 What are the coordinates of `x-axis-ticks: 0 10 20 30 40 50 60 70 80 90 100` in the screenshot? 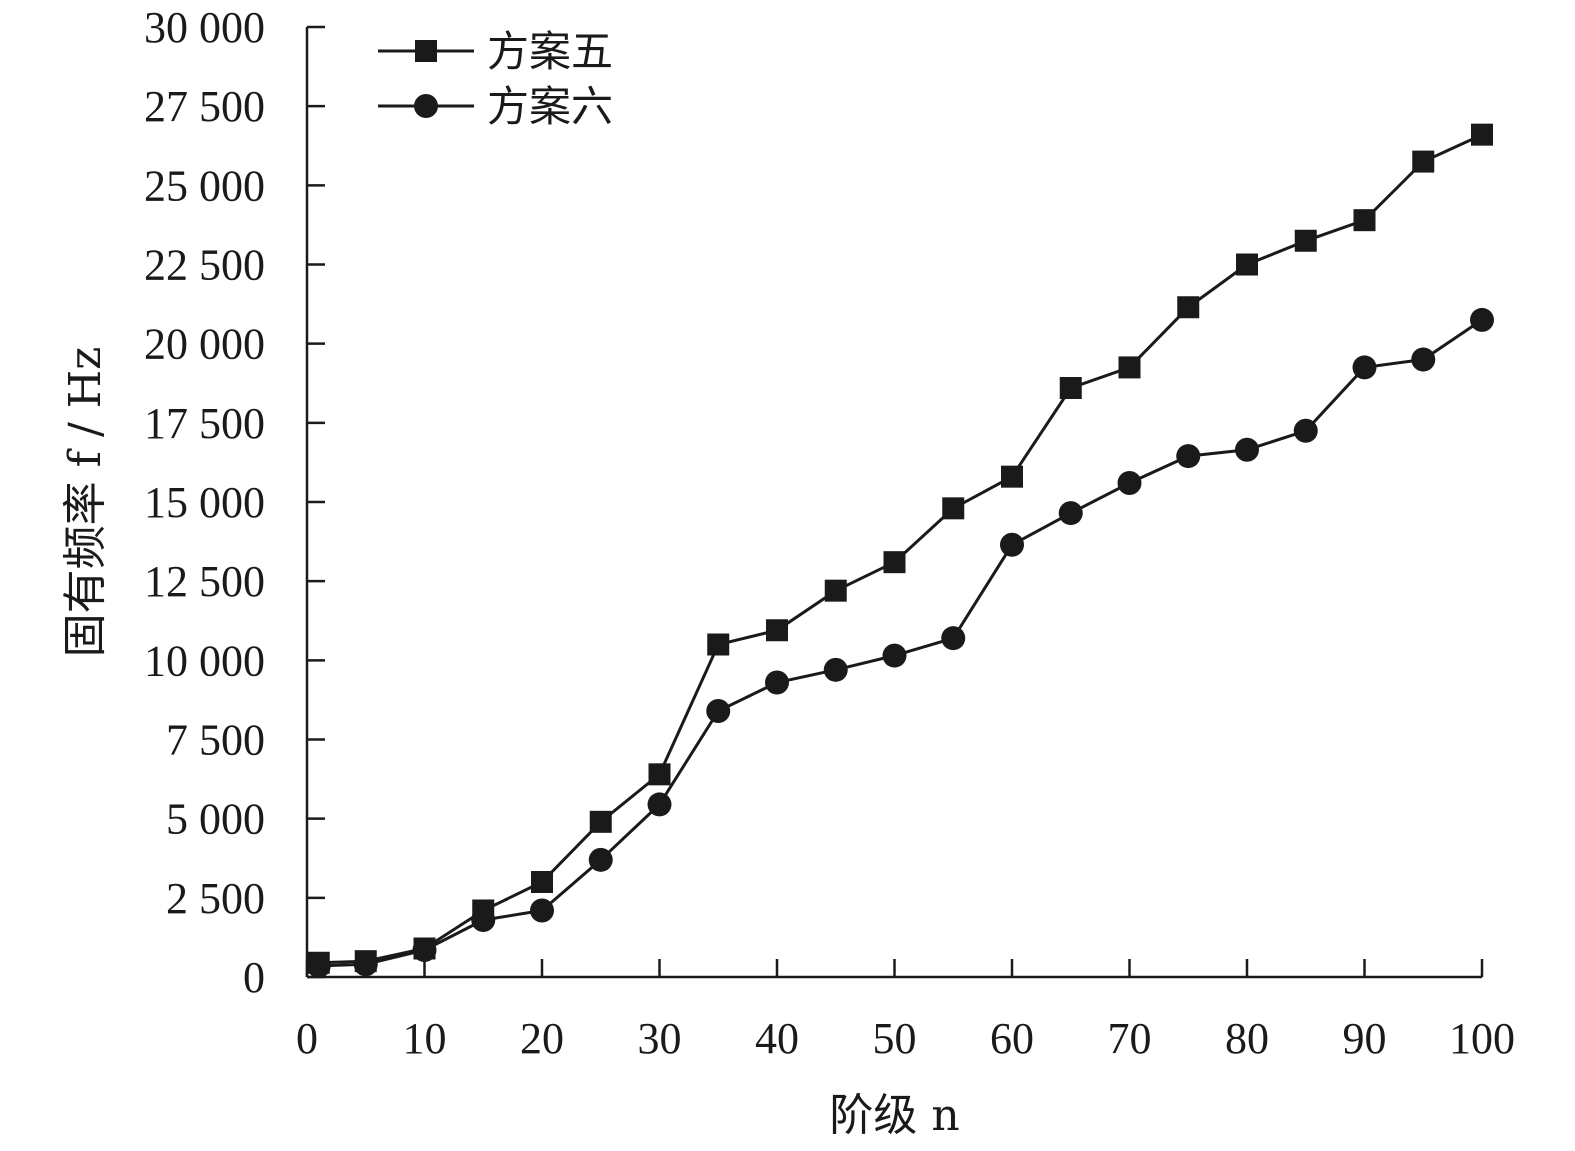 It's located at (905, 1011).